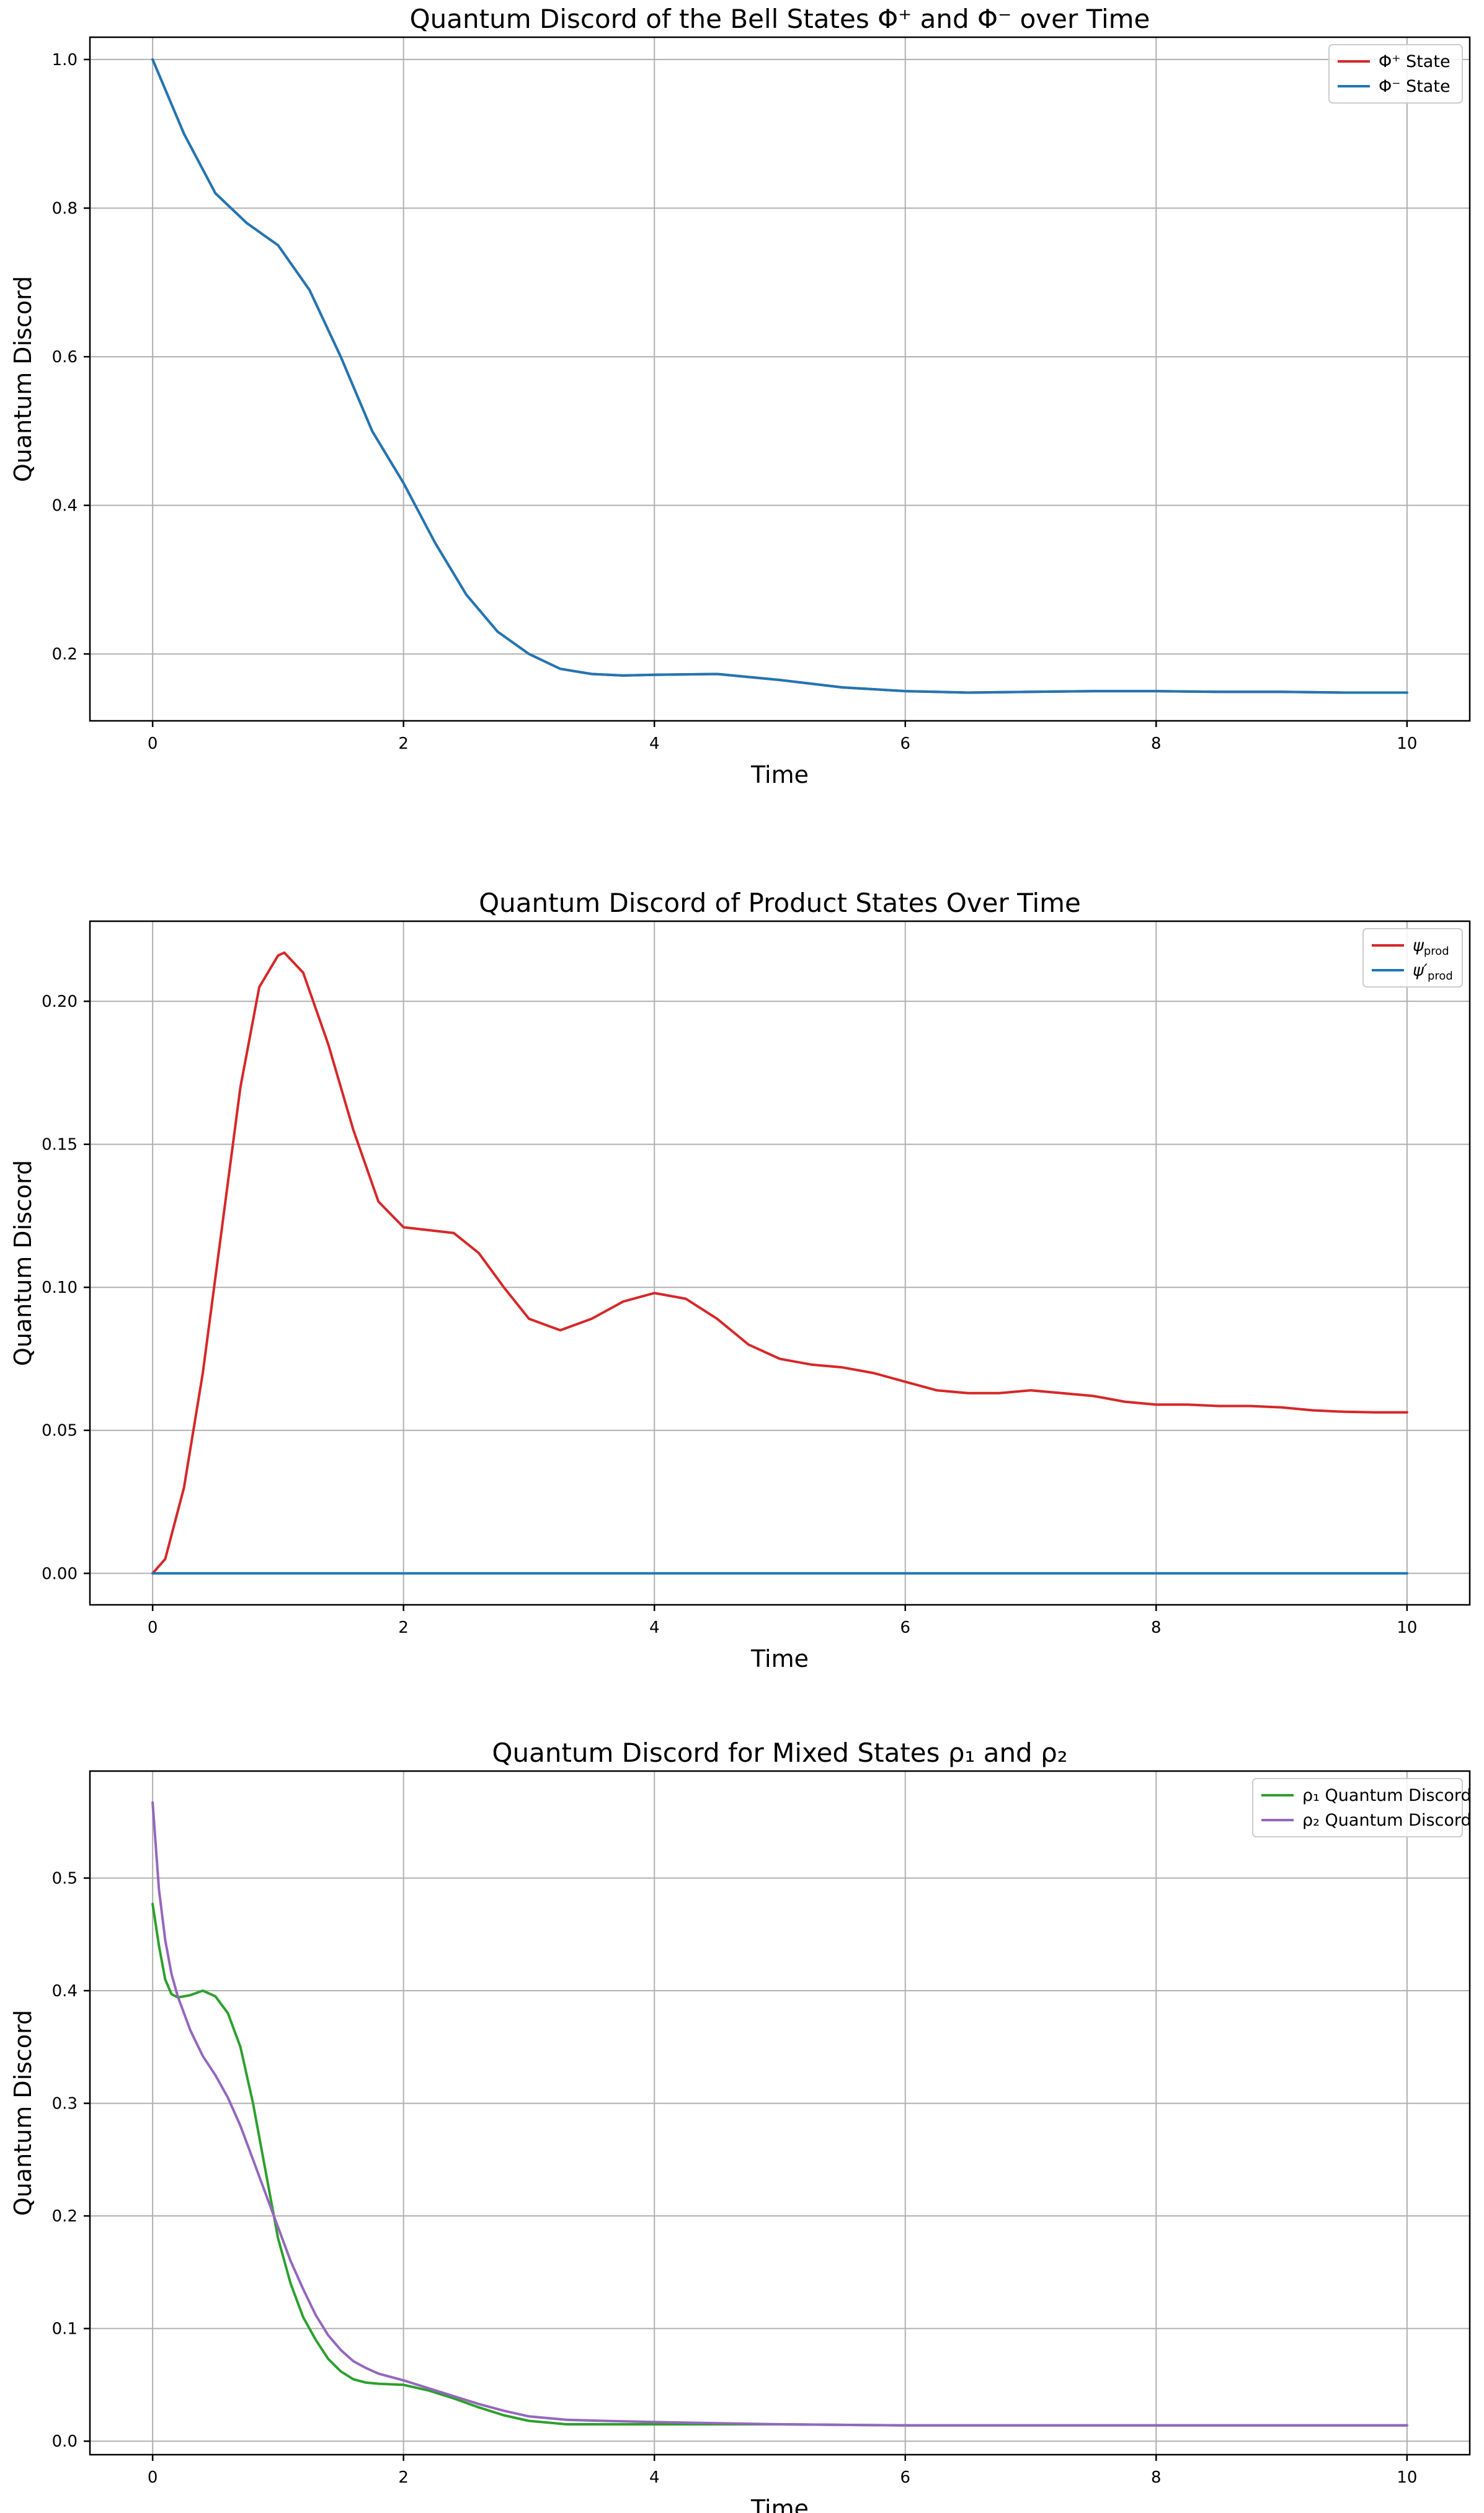 This screenshot has height=2513, width=1484. What do you see at coordinates (65, 2441) in the screenshot?
I see `y-tick-label: 0.0` at bounding box center [65, 2441].